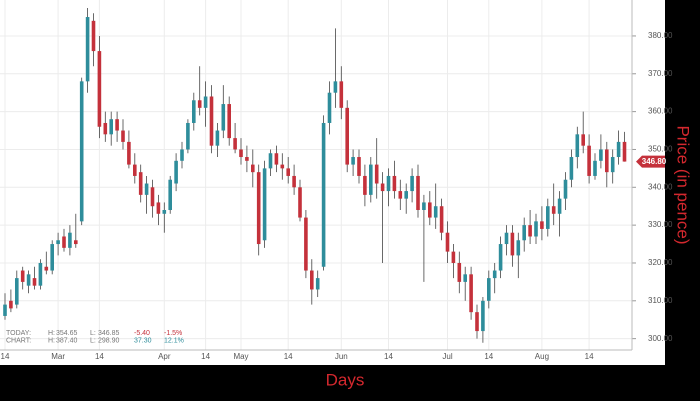 The height and width of the screenshot is (401, 700). What do you see at coordinates (67, 333) in the screenshot?
I see `info-text: 354.65` at bounding box center [67, 333].